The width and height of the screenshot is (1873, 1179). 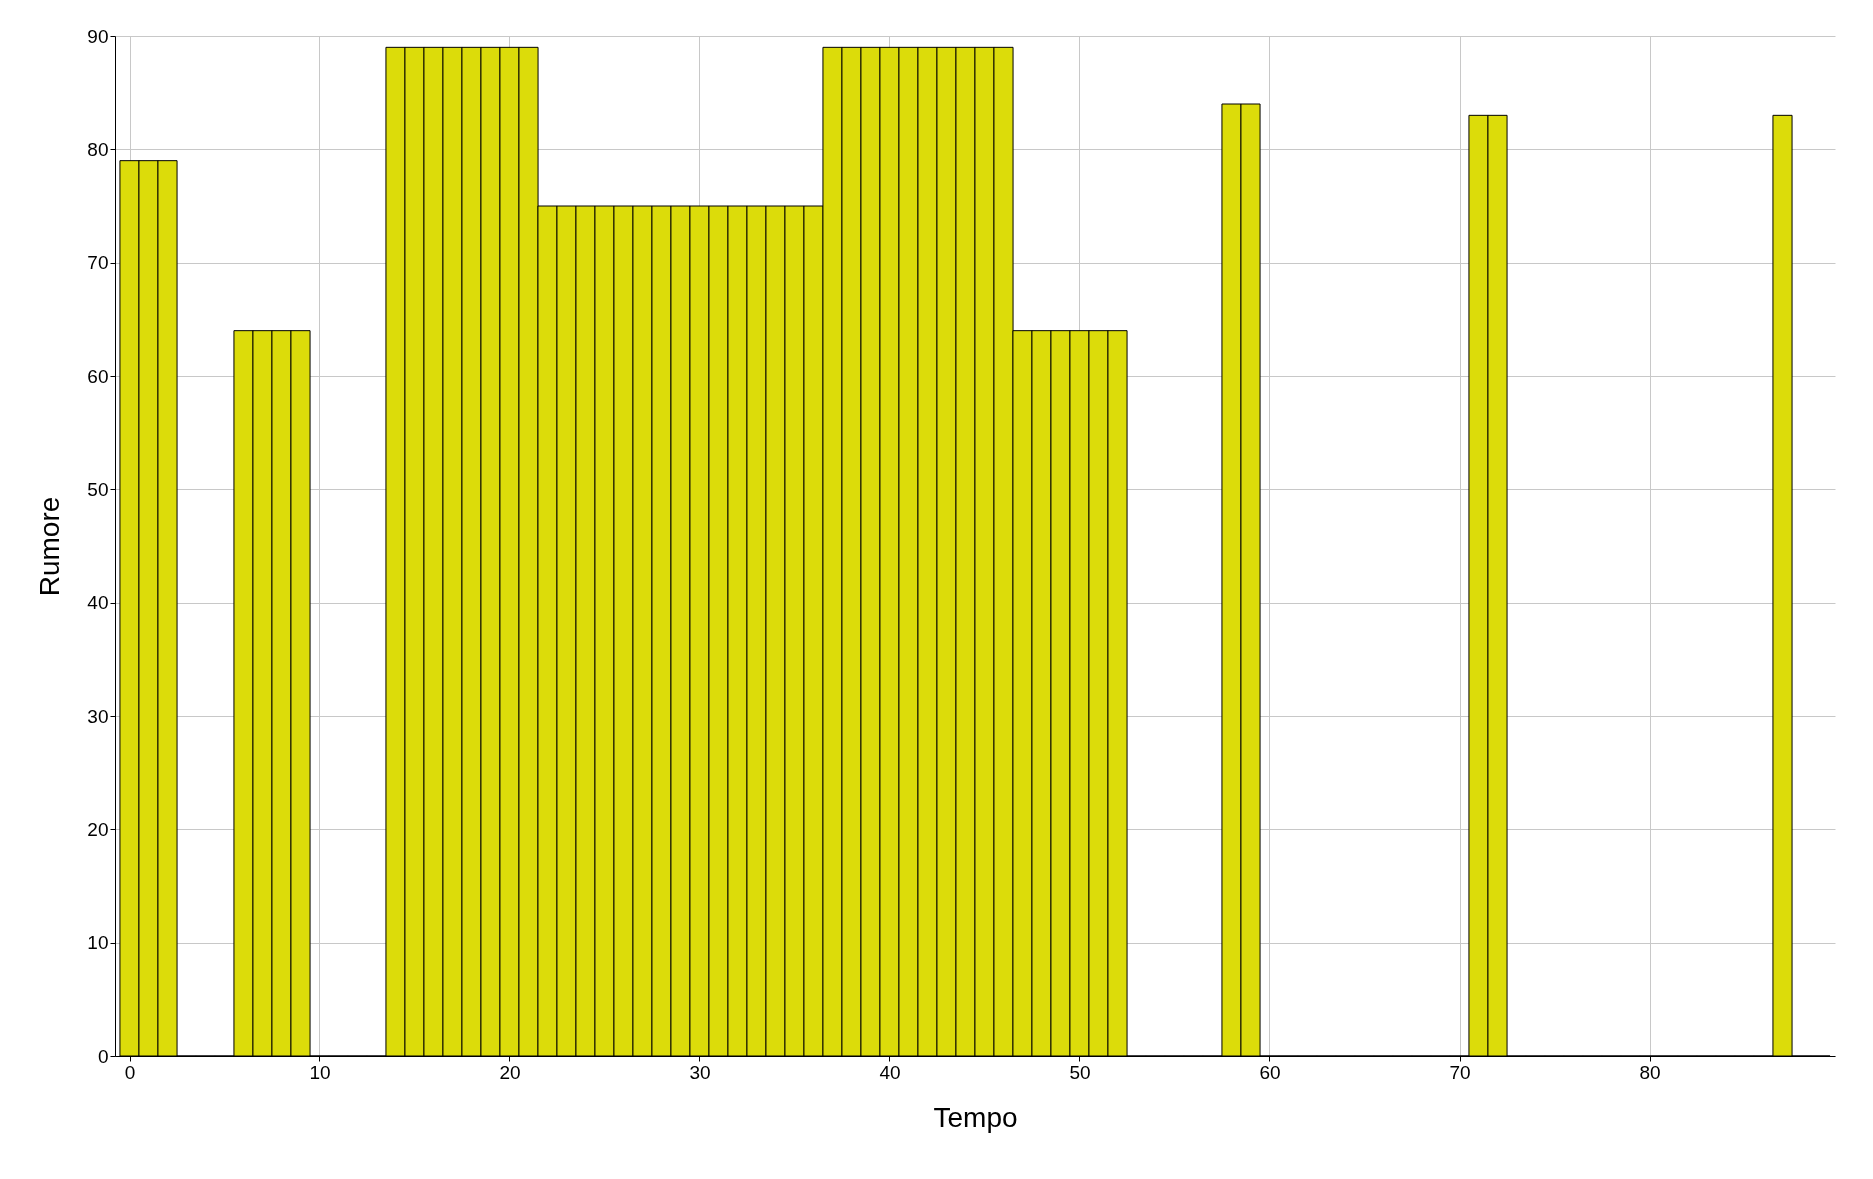 What do you see at coordinates (98, 603) in the screenshot?
I see `y-tick-label: 40` at bounding box center [98, 603].